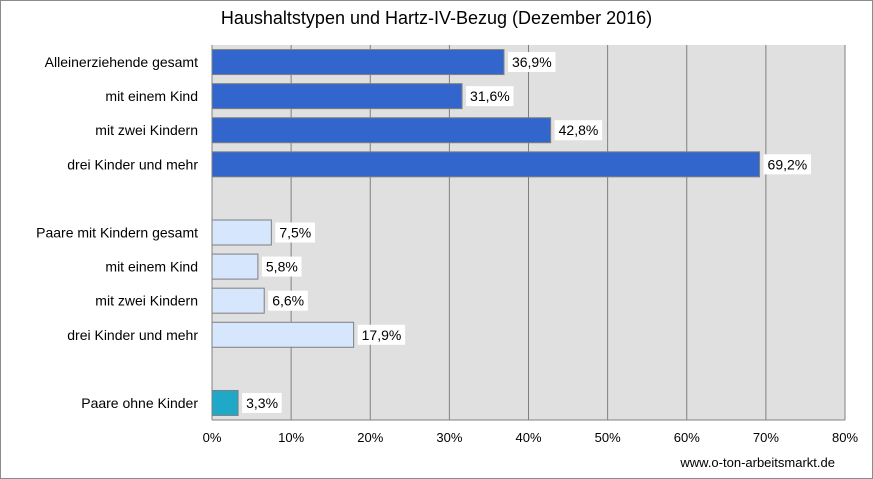 The width and height of the screenshot is (873, 479). Describe the element at coordinates (687, 437) in the screenshot. I see `x-tick-label: 60%` at that location.